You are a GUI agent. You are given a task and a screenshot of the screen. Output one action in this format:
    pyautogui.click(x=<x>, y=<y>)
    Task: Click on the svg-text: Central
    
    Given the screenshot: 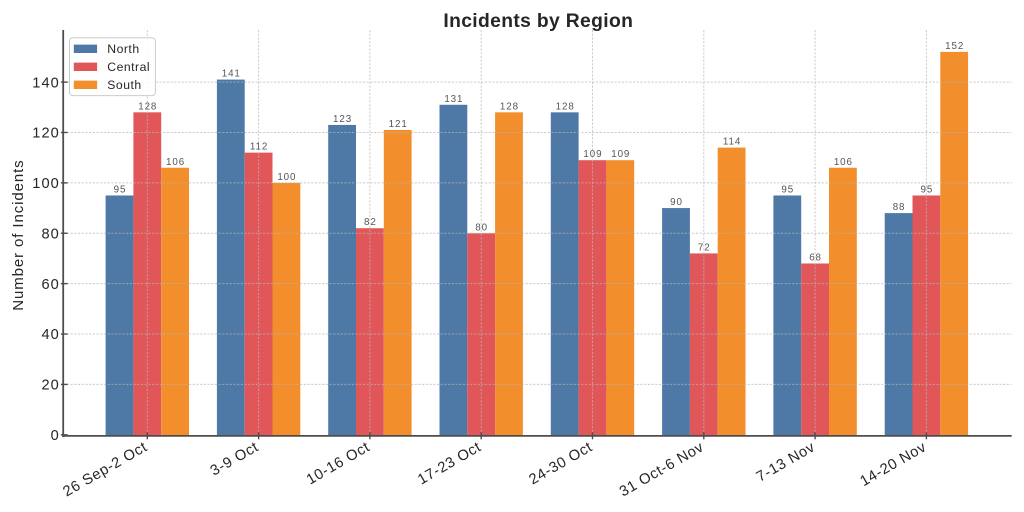 What is the action you would take?
    pyautogui.click(x=128, y=67)
    